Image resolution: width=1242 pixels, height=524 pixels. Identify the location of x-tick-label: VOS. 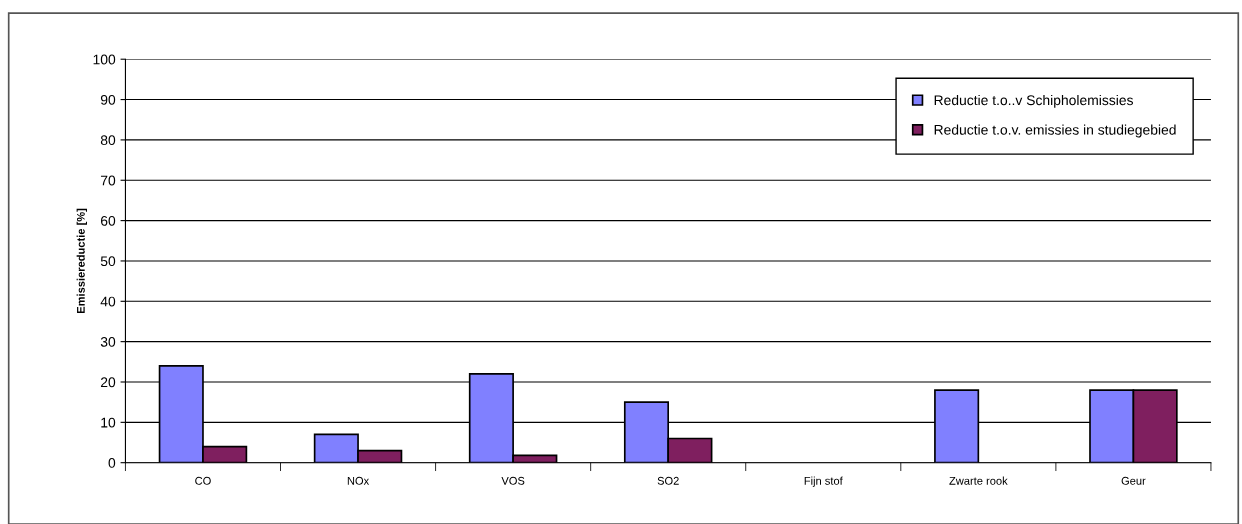
(513, 480).